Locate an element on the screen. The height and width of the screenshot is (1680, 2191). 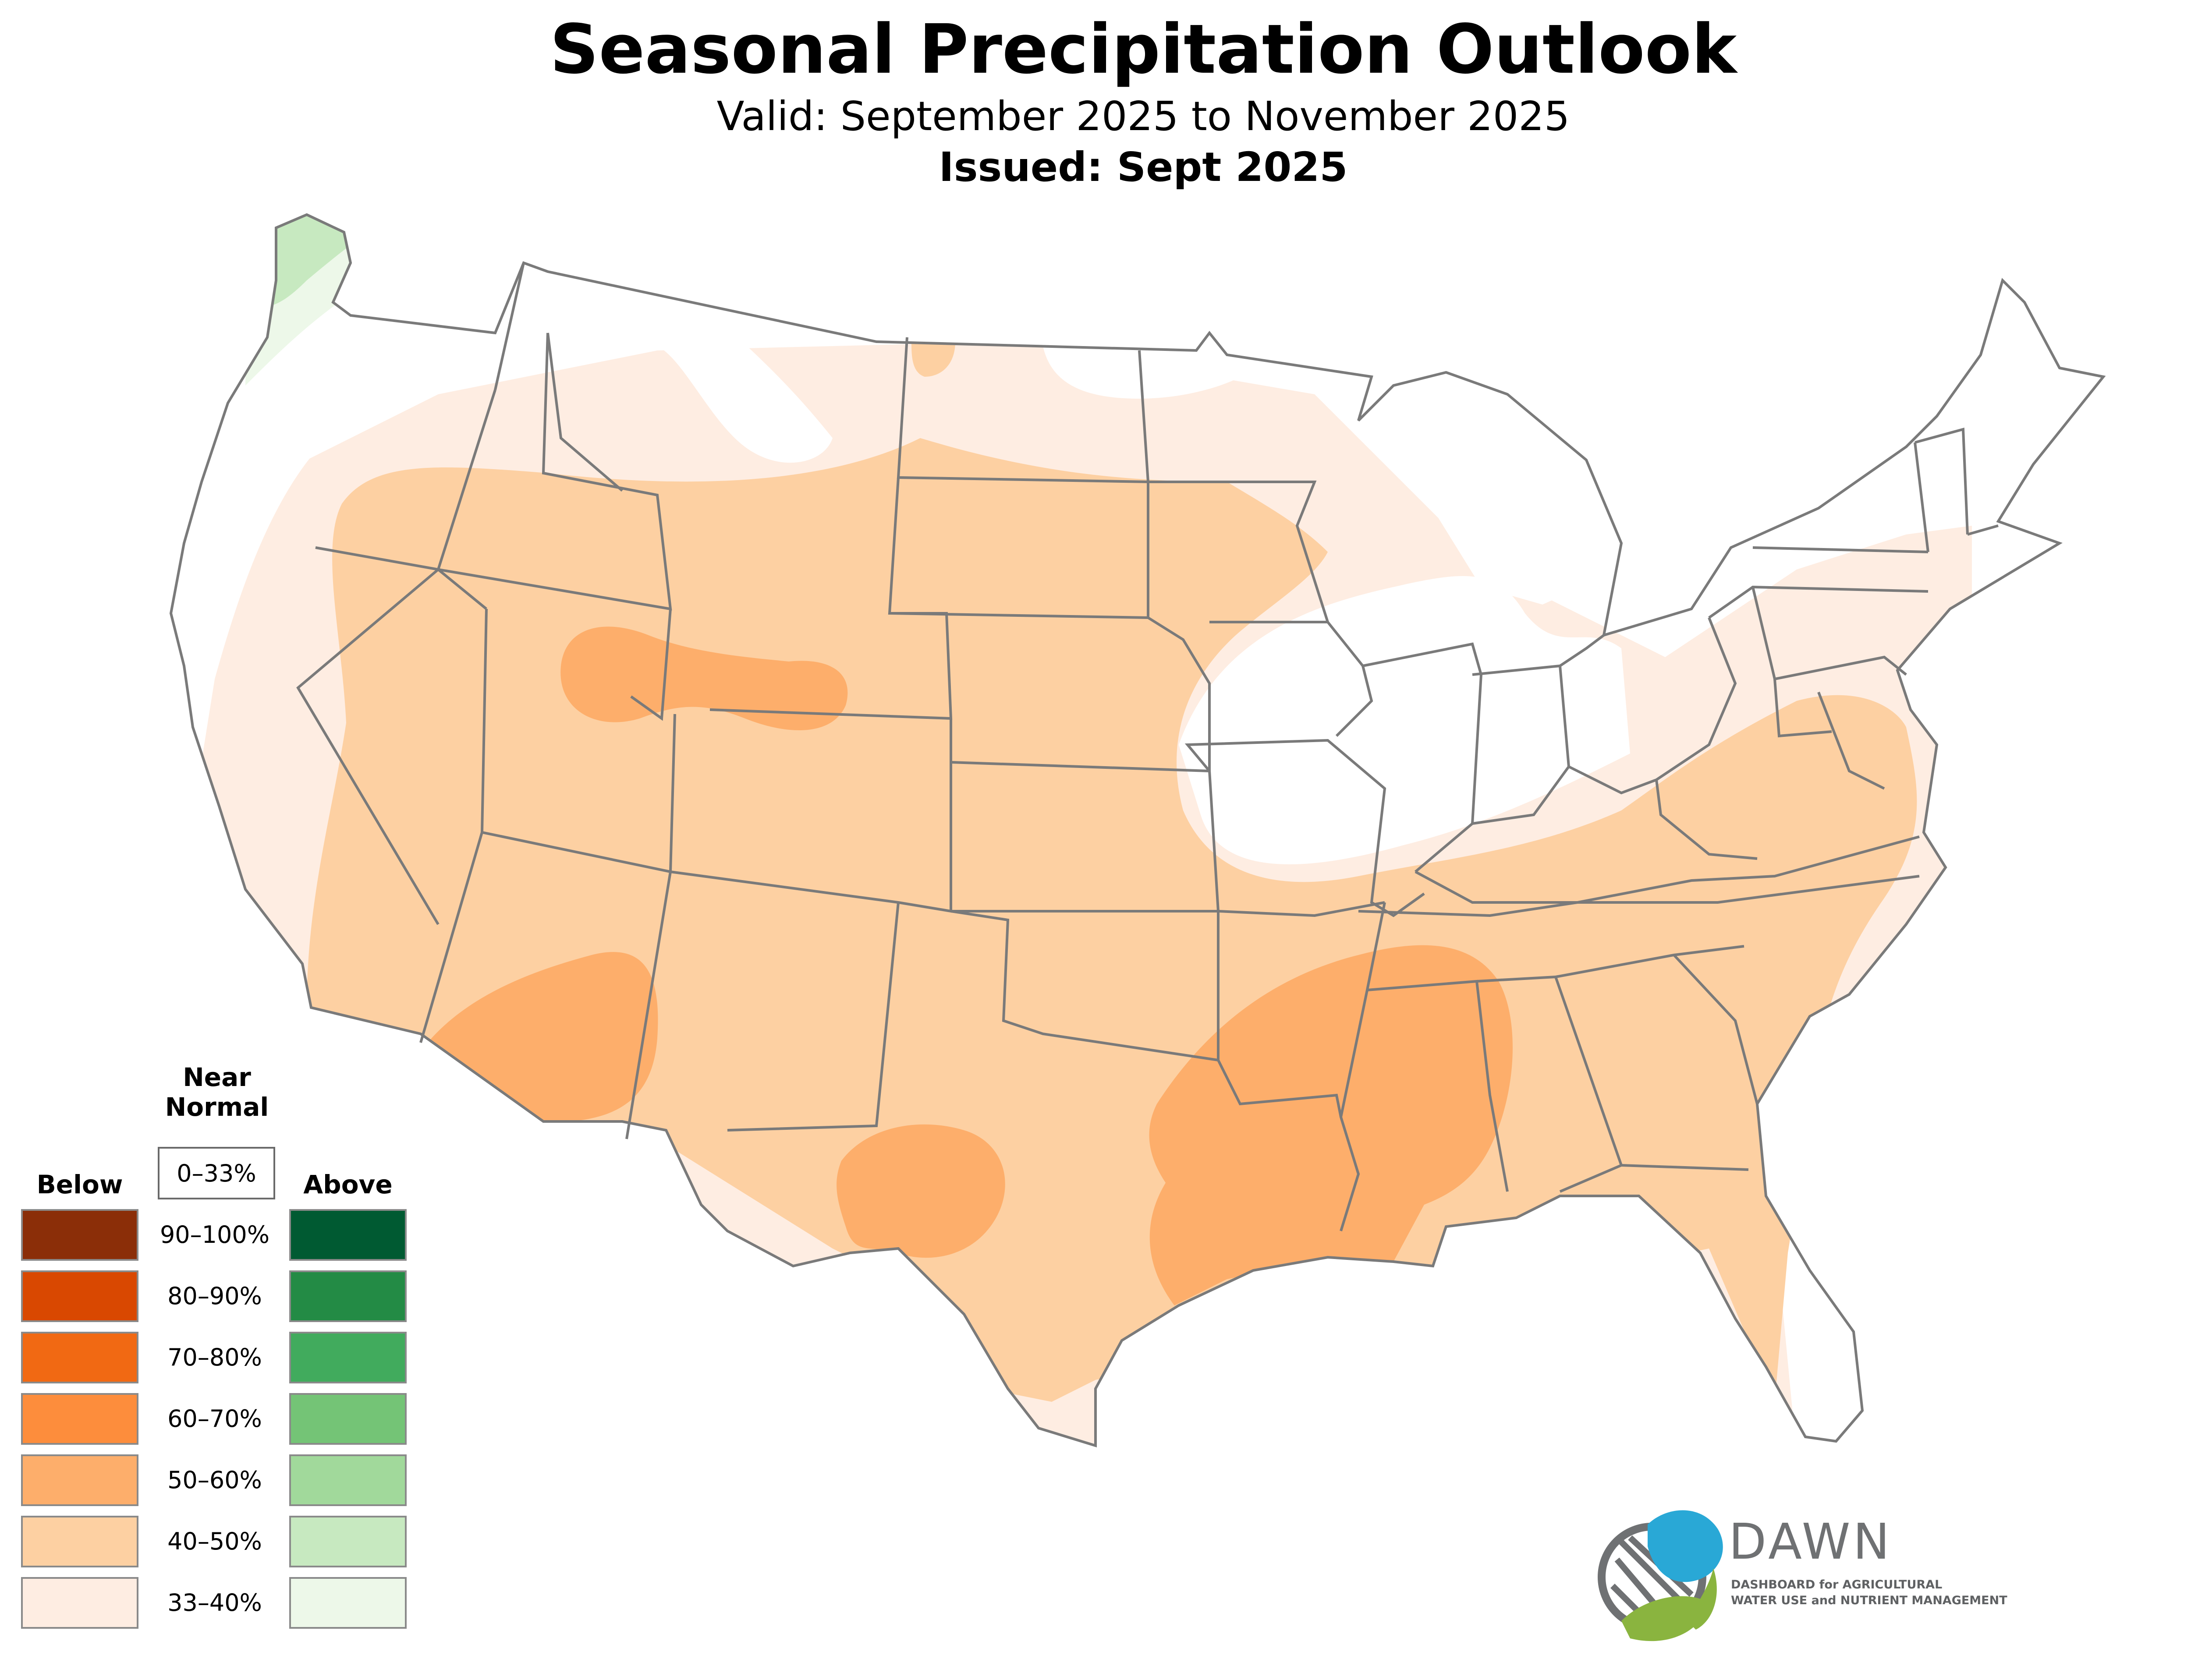
near-label: Near is located at coordinates (217, 1077).